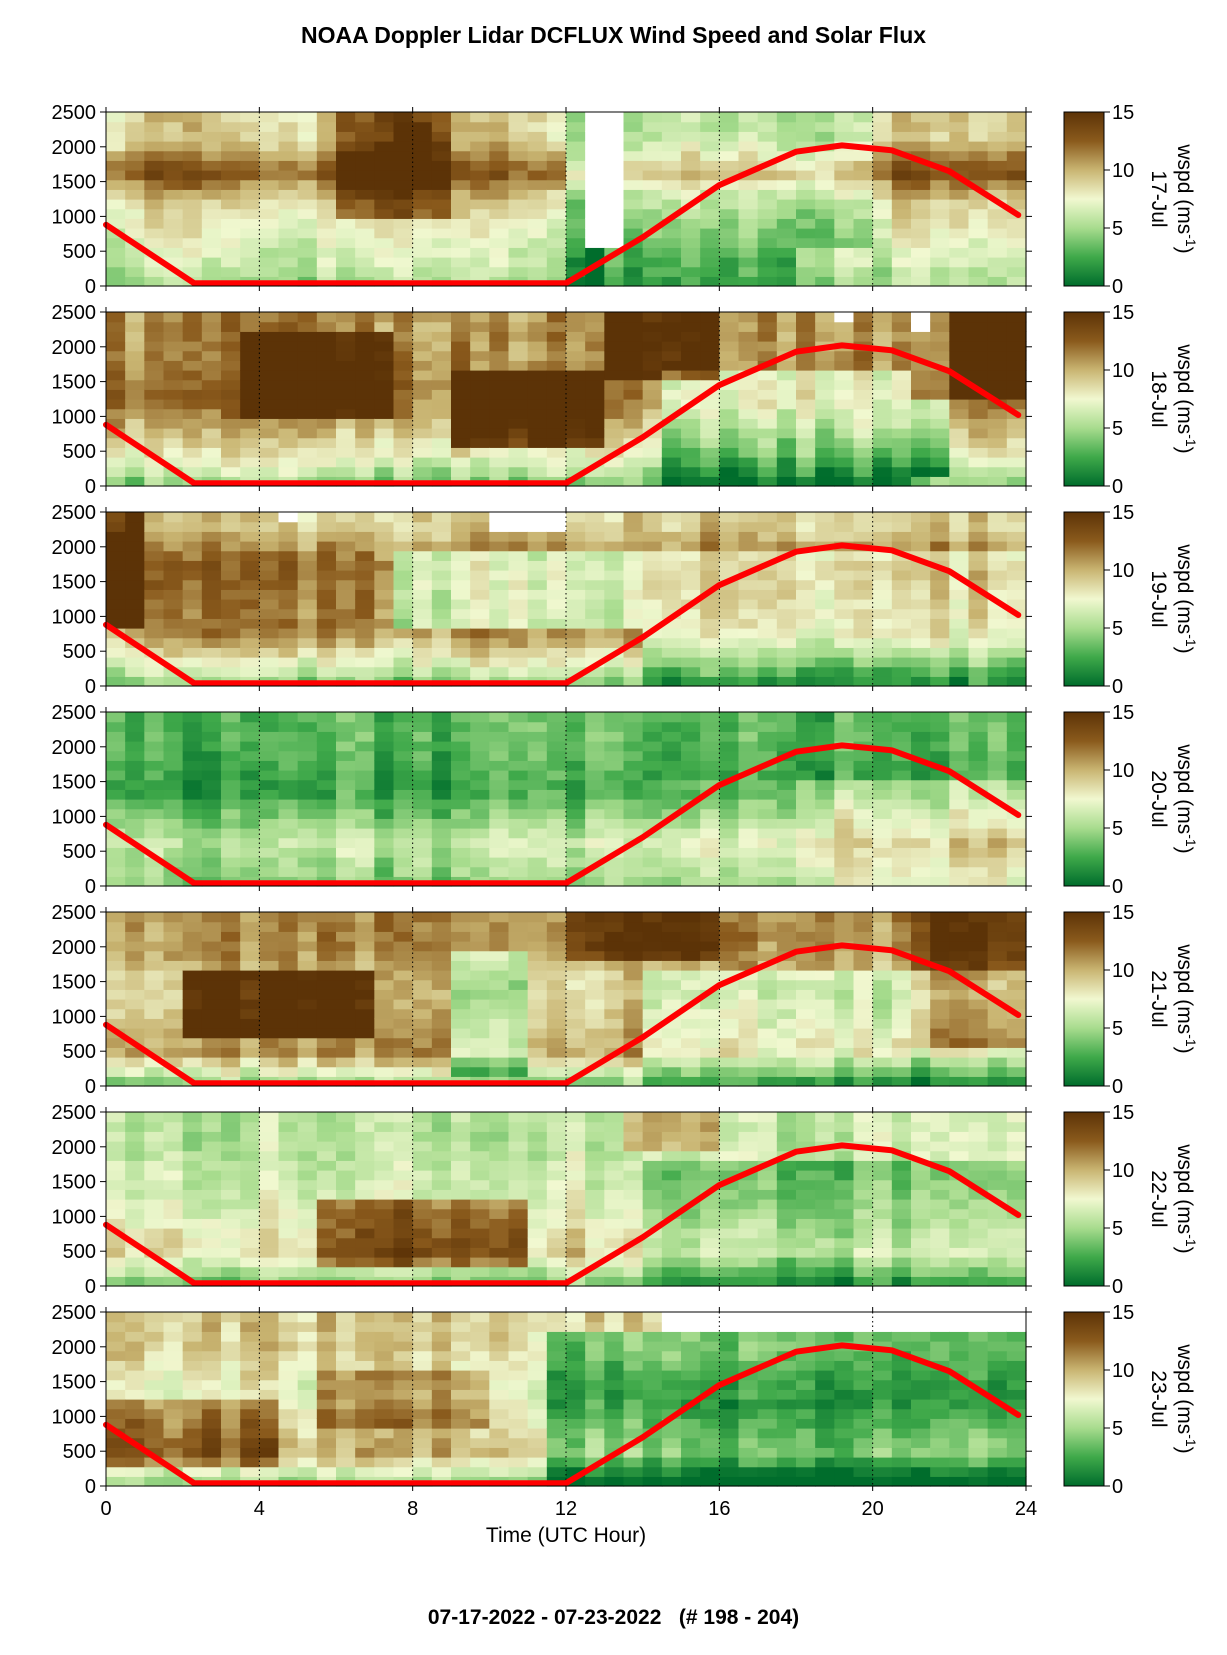 Image resolution: width=1227 pixels, height=1655 pixels. I want to click on y-tick-label: 2000, so click(74, 348).